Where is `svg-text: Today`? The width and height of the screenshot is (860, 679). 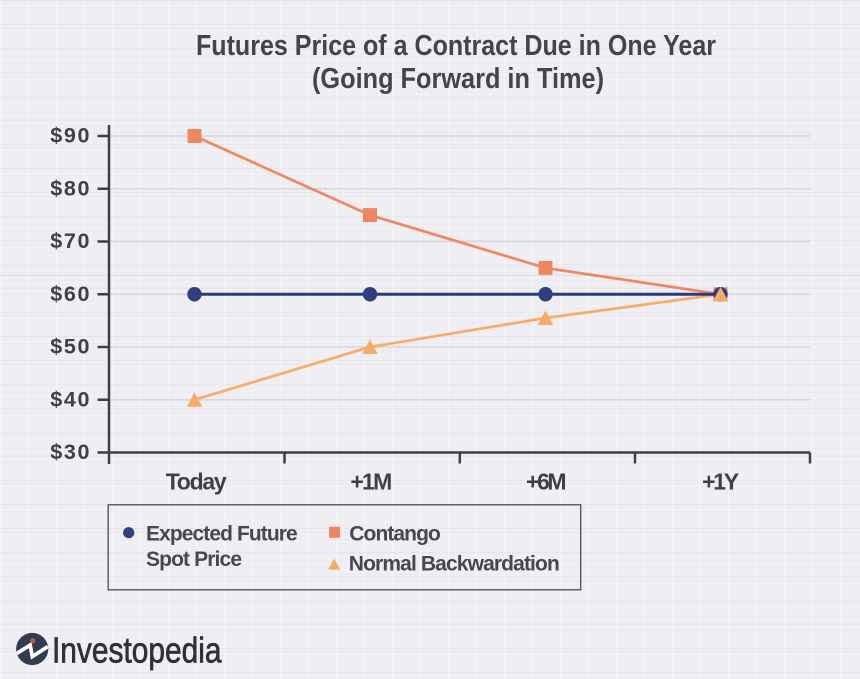
svg-text: Today is located at coordinates (196, 481).